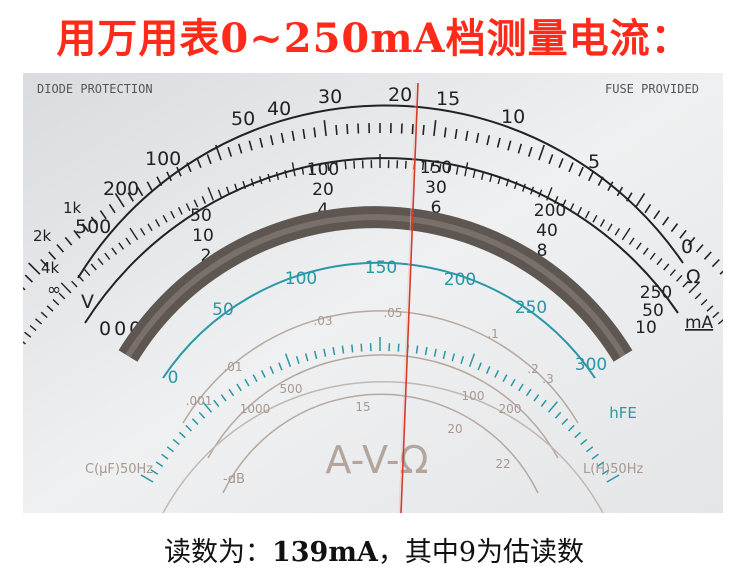  What do you see at coordinates (510, 409) in the screenshot?
I see `lower-label-200: 200` at bounding box center [510, 409].